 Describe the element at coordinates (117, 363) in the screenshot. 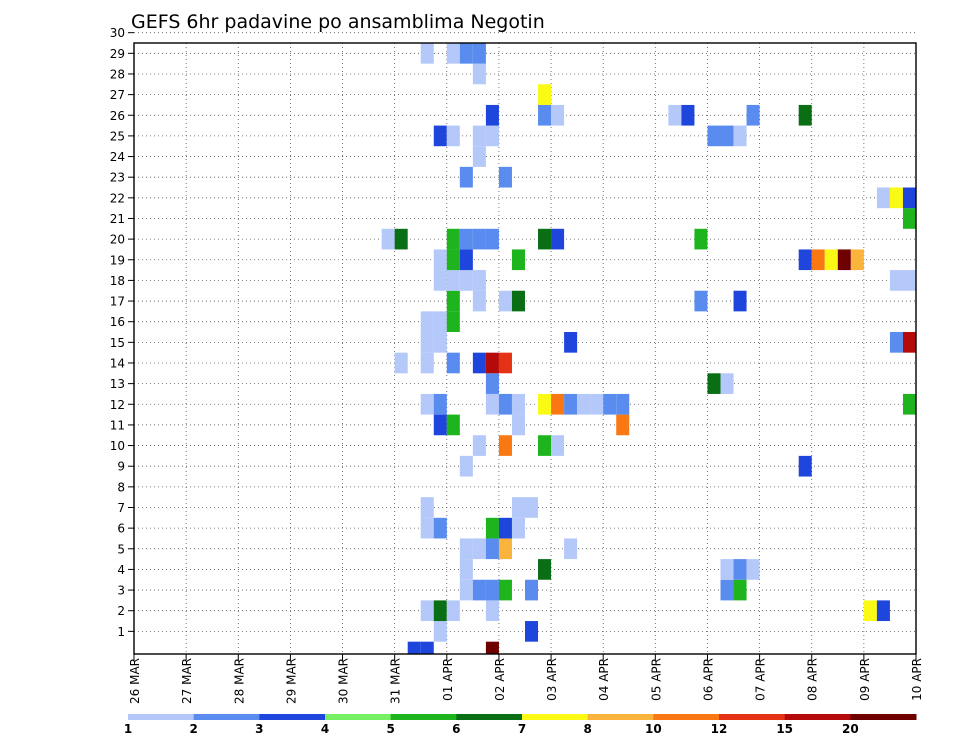

I see `y-tick-label: 14` at that location.